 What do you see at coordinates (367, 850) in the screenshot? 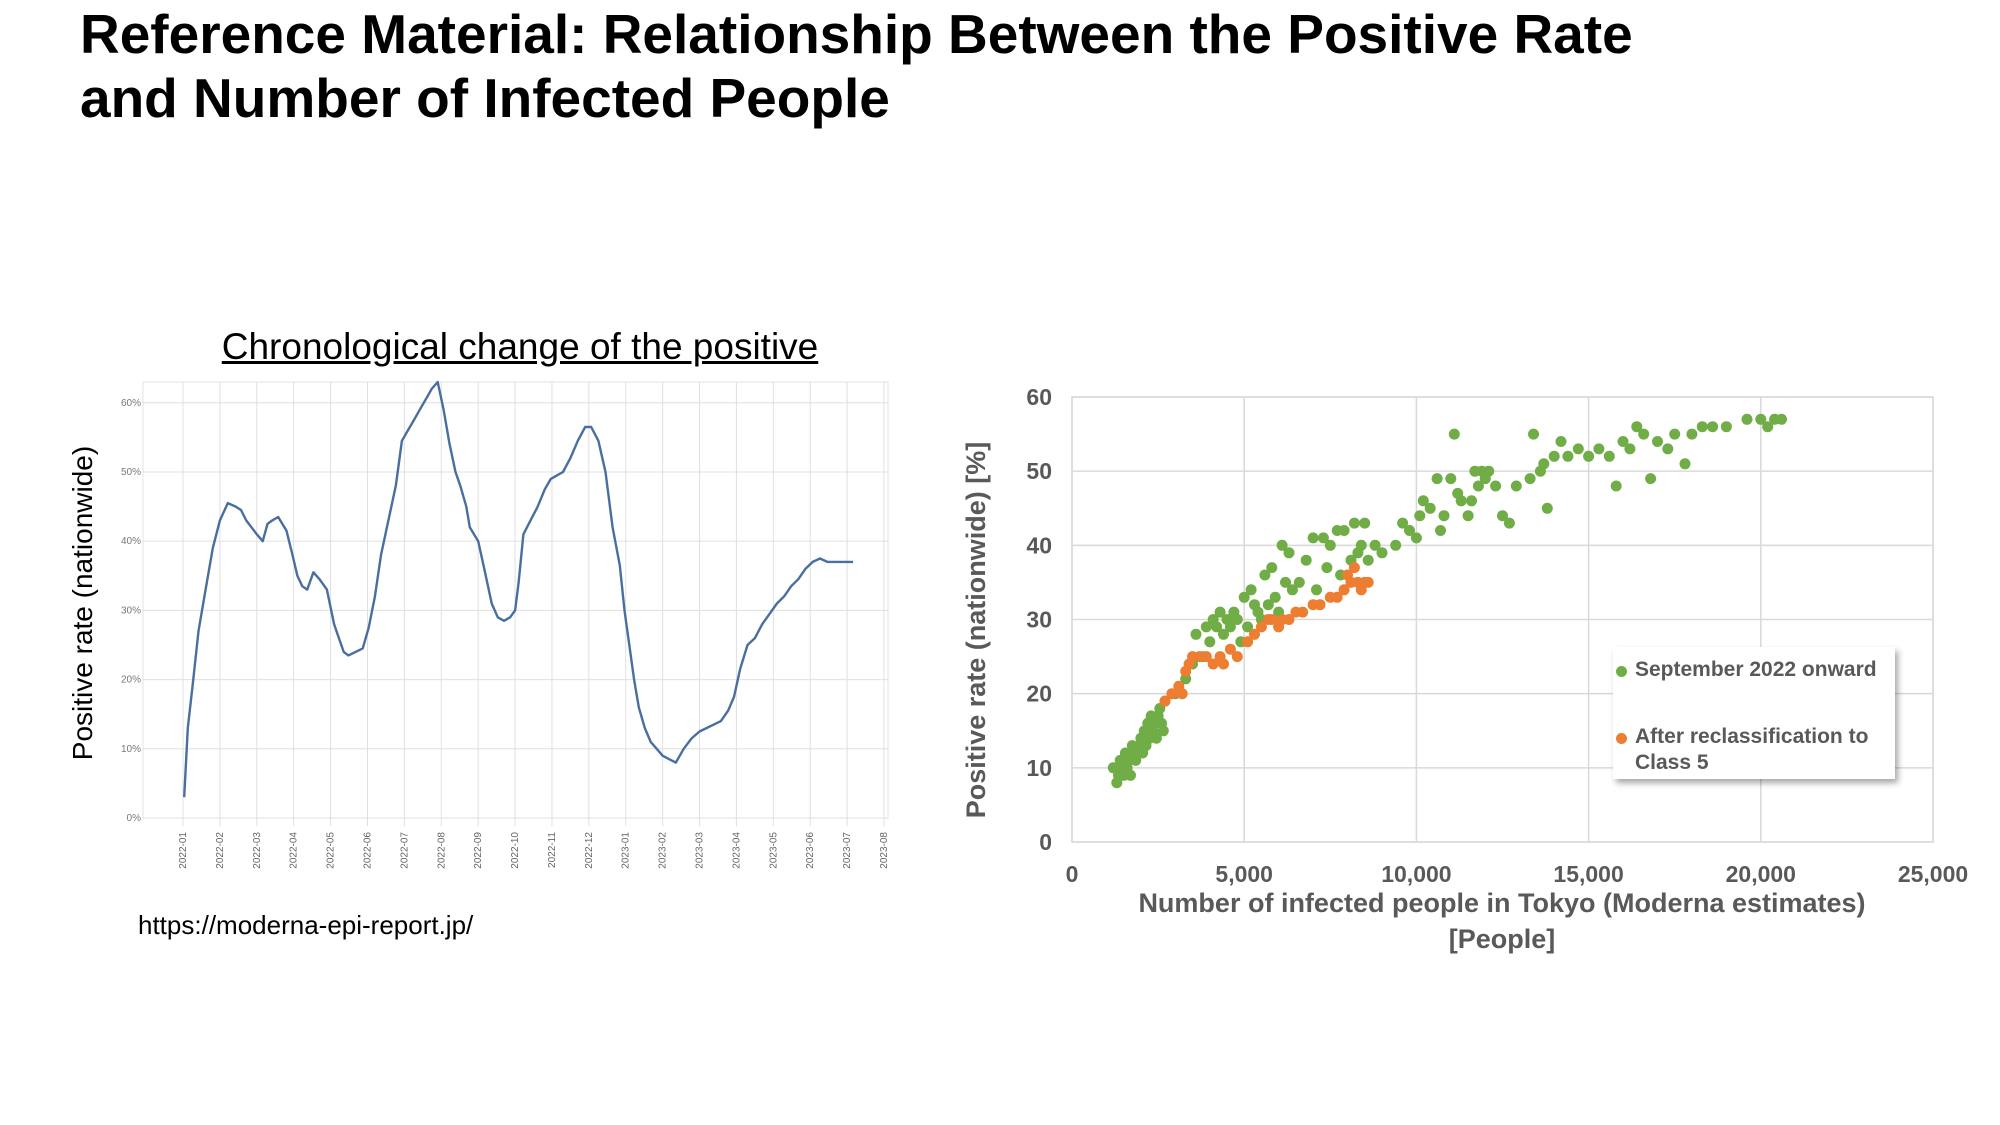
I see `line-x-tick-label: 2022-06` at bounding box center [367, 850].